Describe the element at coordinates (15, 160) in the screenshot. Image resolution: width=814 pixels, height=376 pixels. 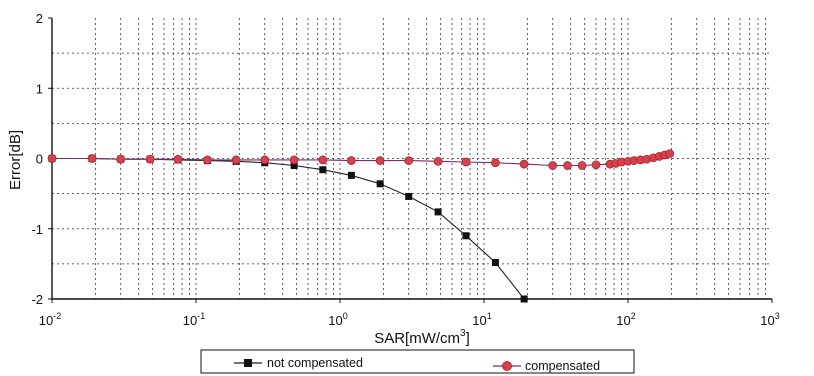
I see `y-axis-label: Error[dB]` at that location.